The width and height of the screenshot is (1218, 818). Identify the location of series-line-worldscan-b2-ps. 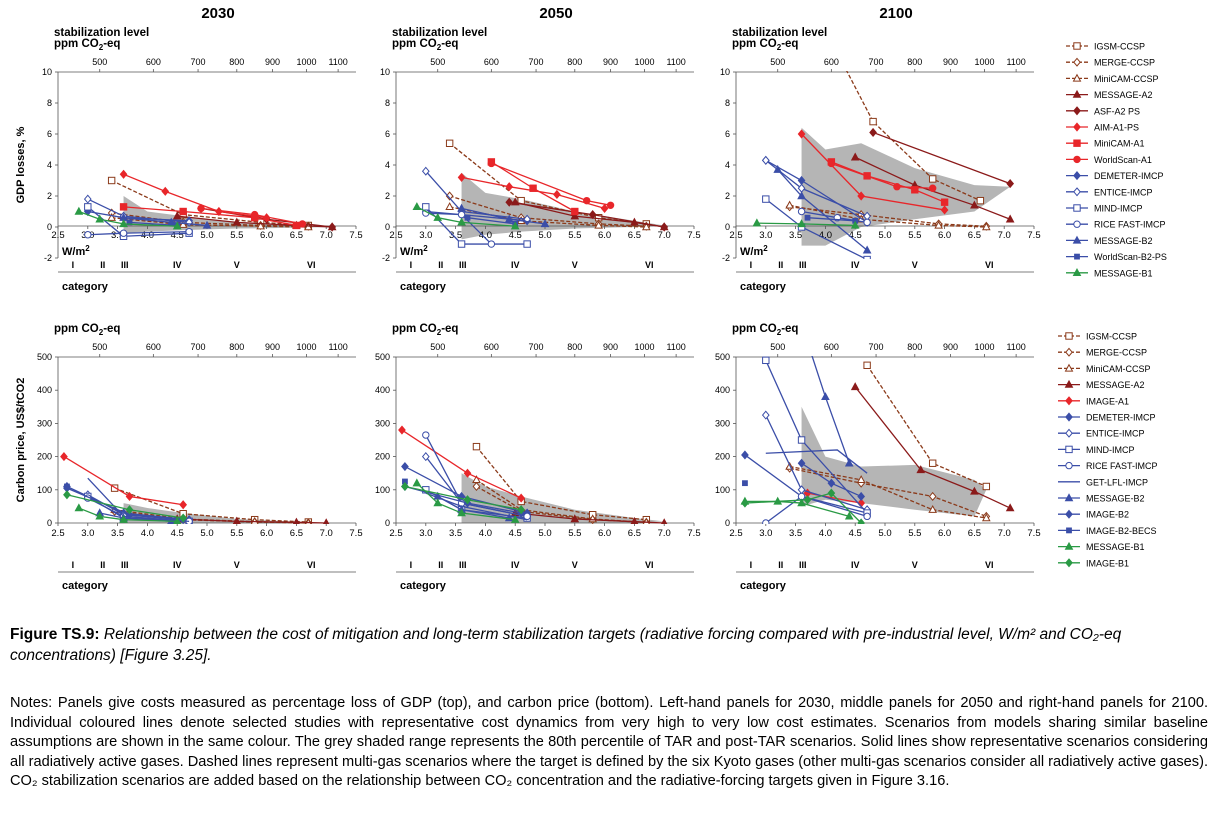
(831, 219).